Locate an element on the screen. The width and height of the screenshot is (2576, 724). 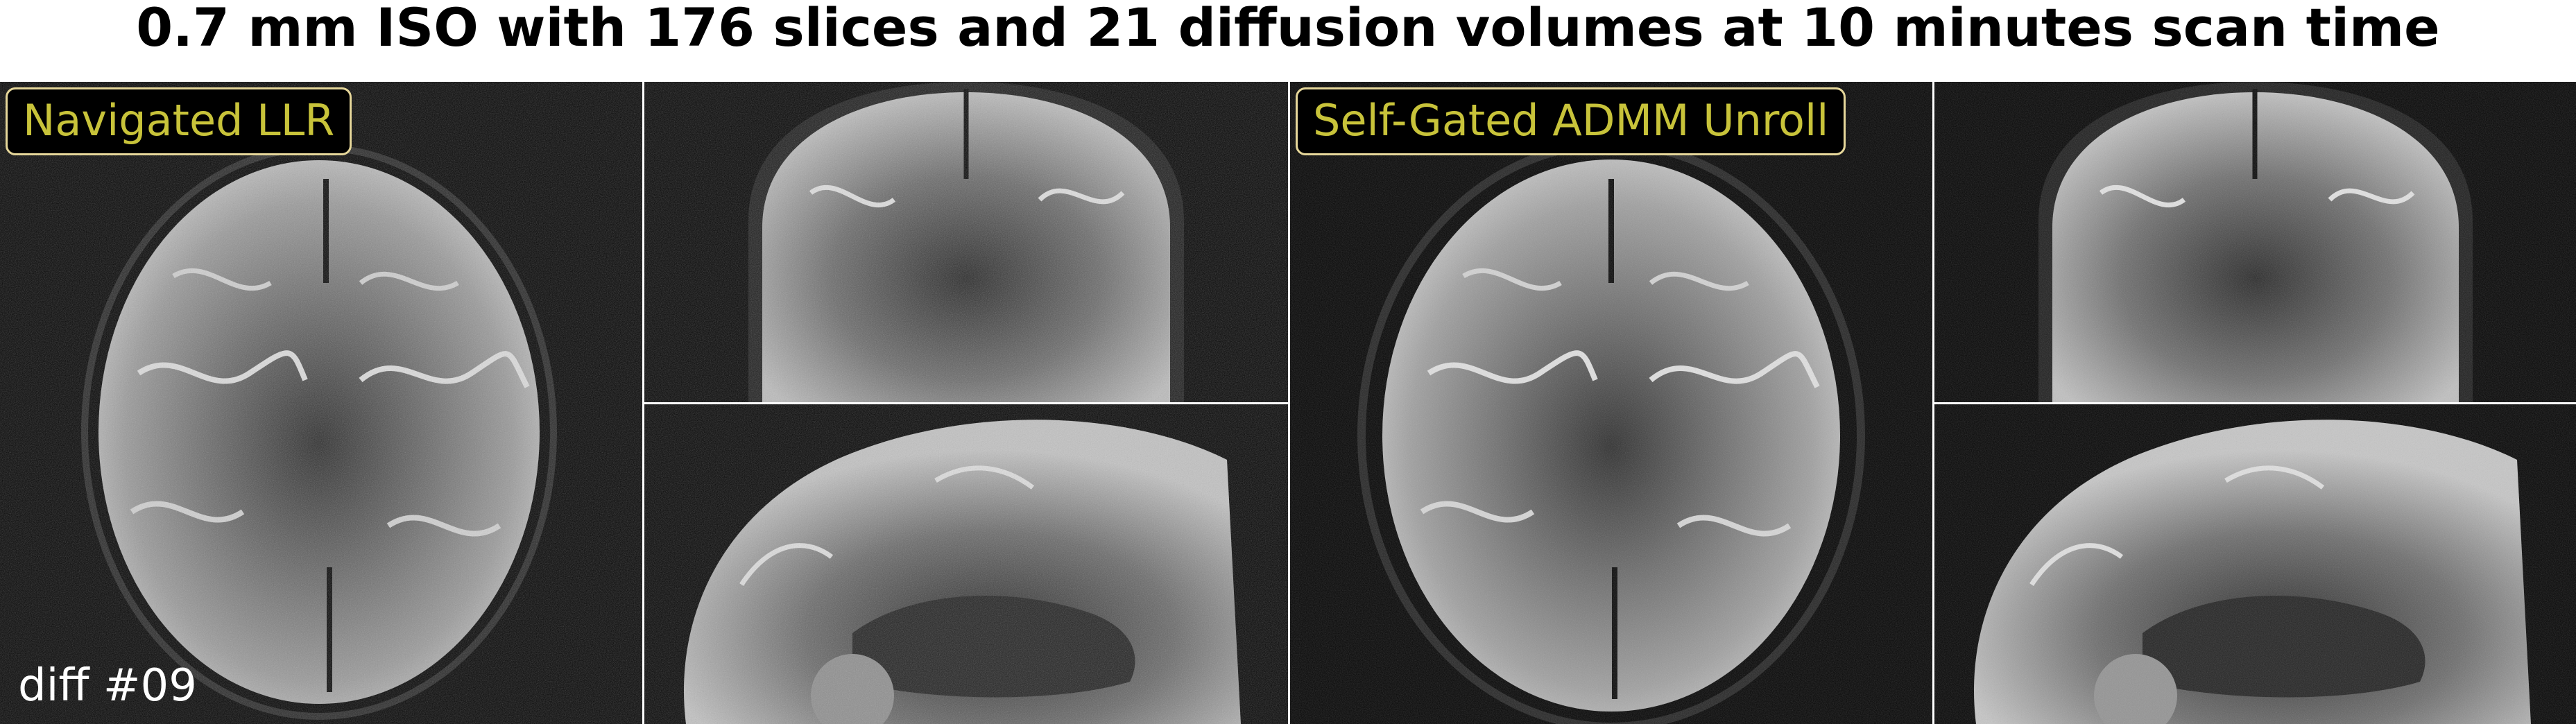
diffusion-index-label: diff #09 is located at coordinates (107, 686).